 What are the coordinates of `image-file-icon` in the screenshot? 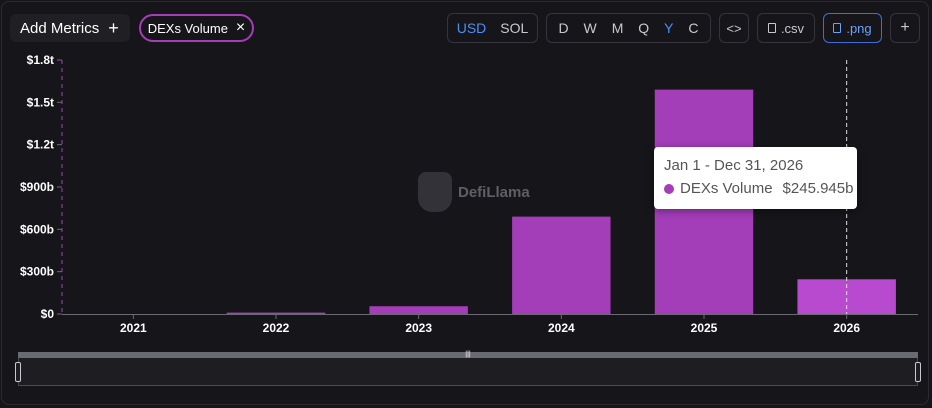 It's located at (837, 28).